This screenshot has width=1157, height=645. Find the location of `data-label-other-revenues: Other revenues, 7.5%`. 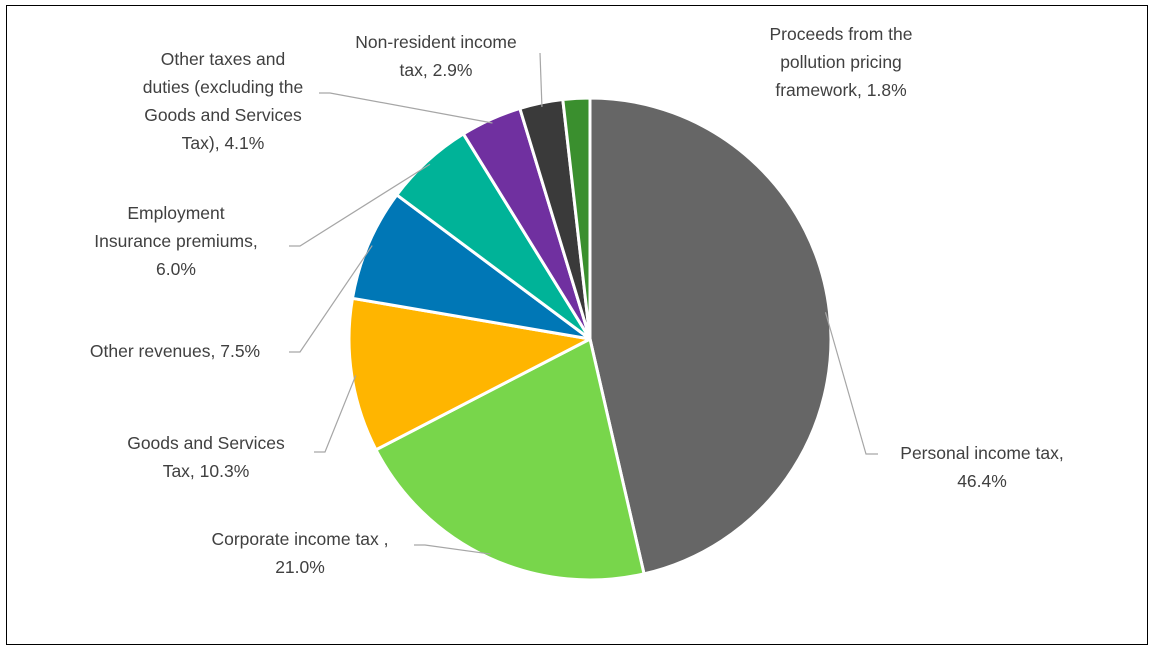

data-label-other-revenues: Other revenues, 7.5% is located at coordinates (175, 351).